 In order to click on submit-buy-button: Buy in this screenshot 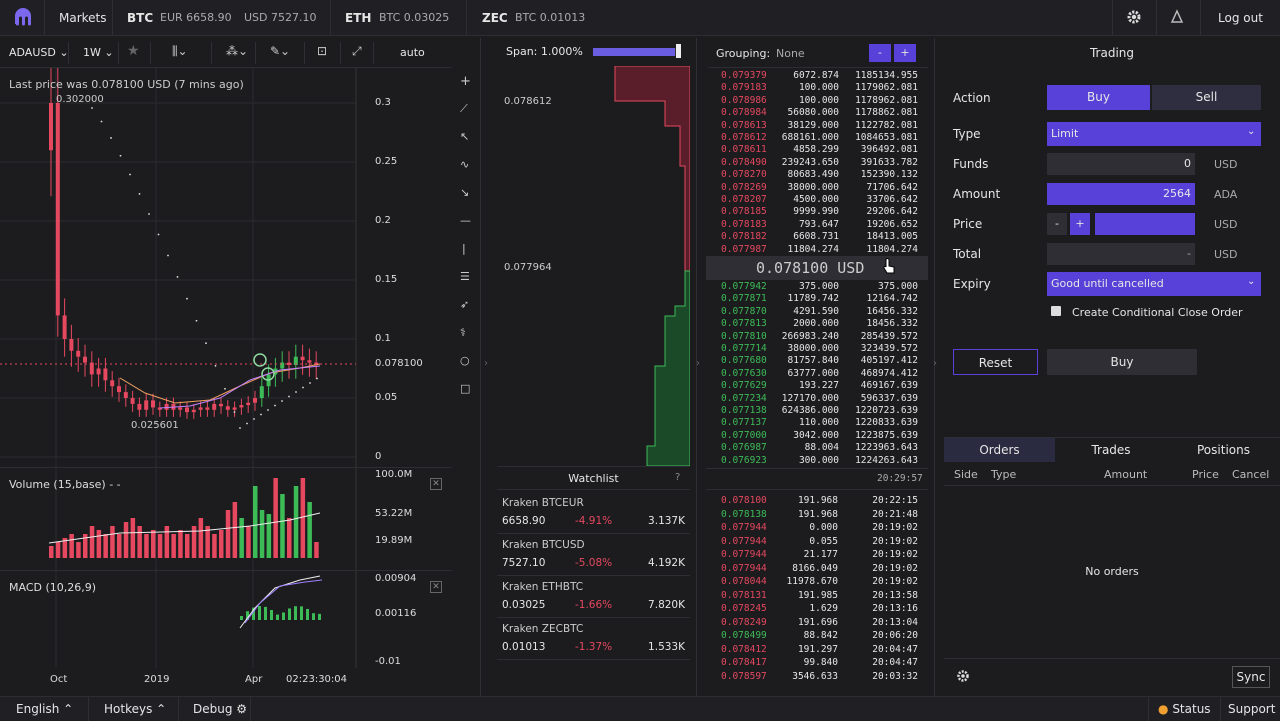, I will do `click(1122, 362)`.